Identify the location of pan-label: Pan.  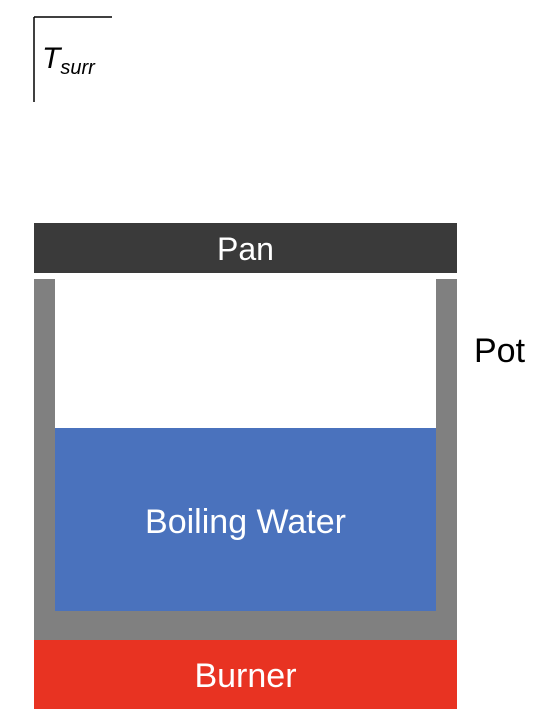
(245, 249).